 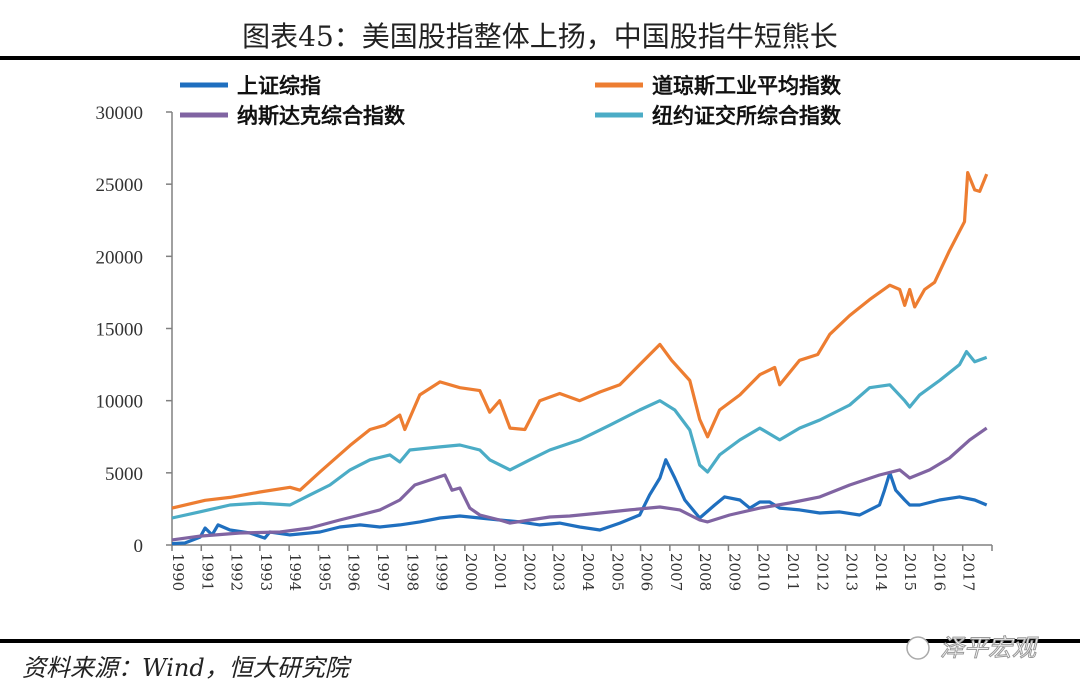 I want to click on y-tick-label: 25000, so click(x=120, y=185).